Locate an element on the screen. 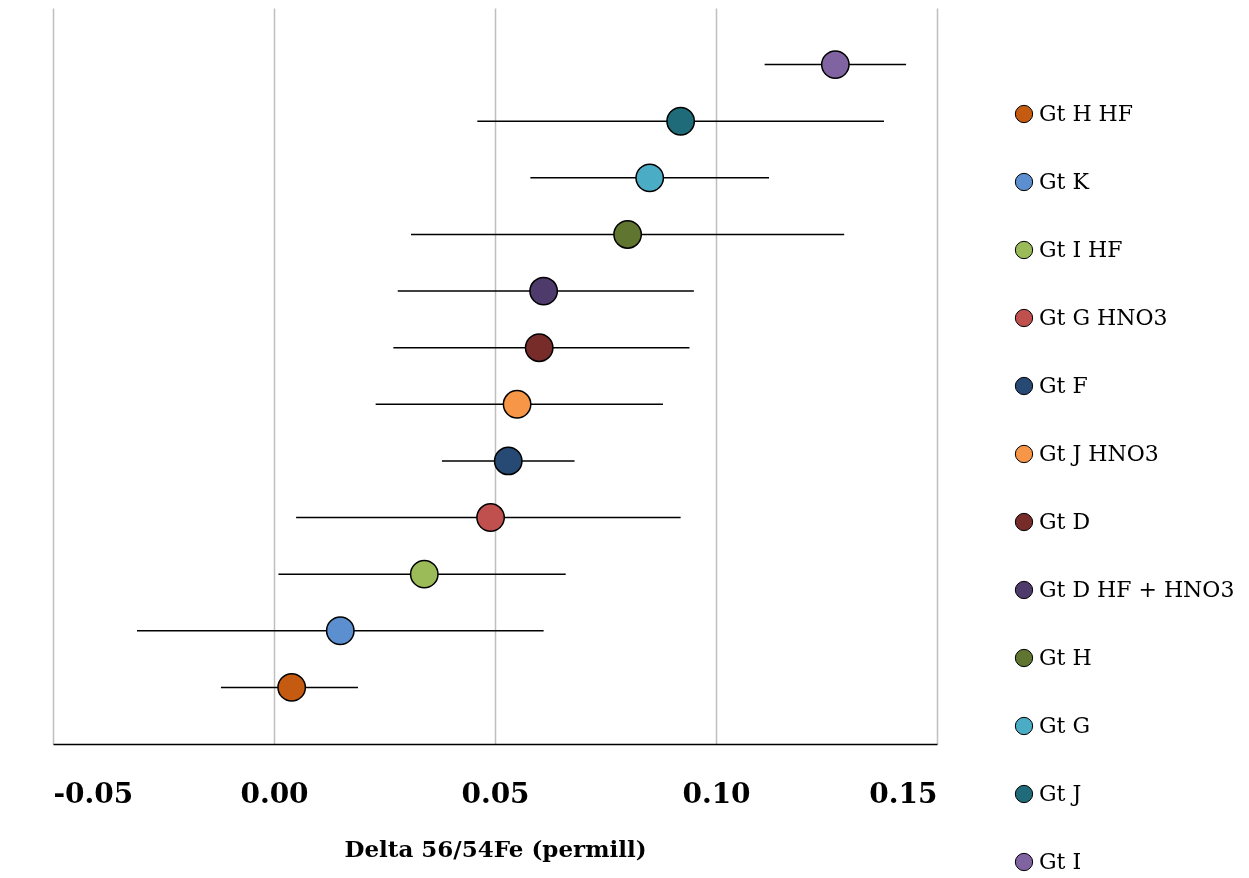 This screenshot has height=878, width=1249. x-tick-label: 0.15 is located at coordinates (903, 793).